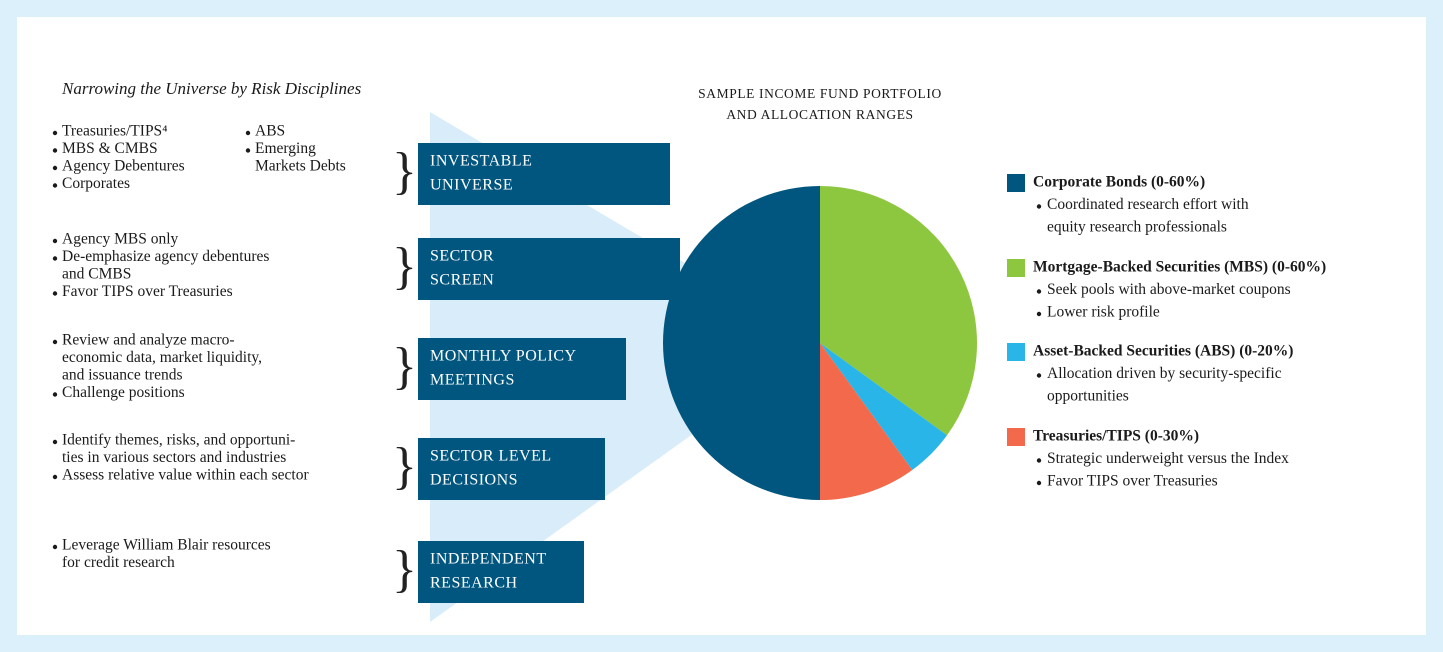 The image size is (1443, 652). What do you see at coordinates (1179, 267) in the screenshot?
I see `legend-label: Mortgage-Backed Securities (MBS) (0-60%)` at bounding box center [1179, 267].